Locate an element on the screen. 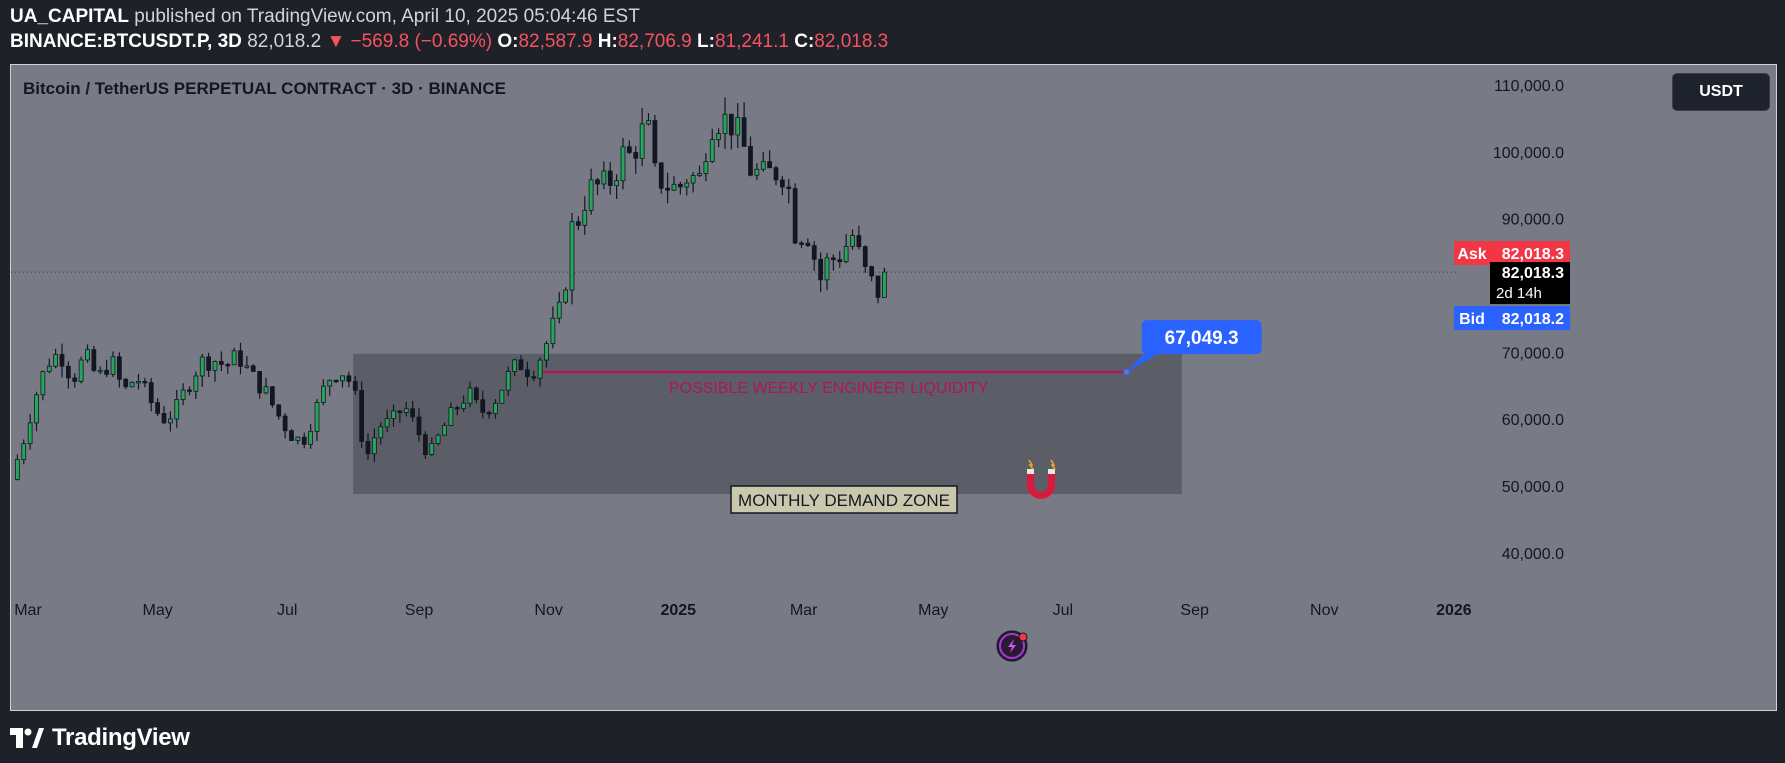 The width and height of the screenshot is (1785, 763). ask-value: 82,018.3 is located at coordinates (1533, 254).